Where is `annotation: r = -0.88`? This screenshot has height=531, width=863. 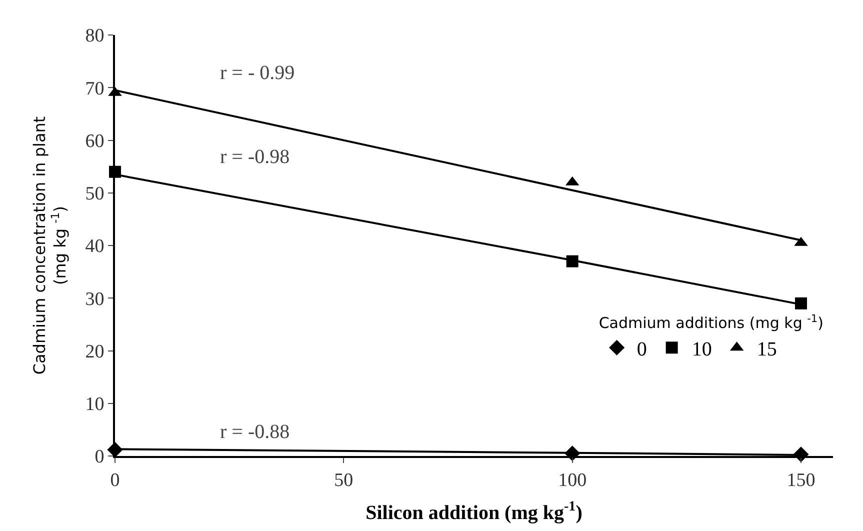 annotation: r = -0.88 is located at coordinates (255, 432).